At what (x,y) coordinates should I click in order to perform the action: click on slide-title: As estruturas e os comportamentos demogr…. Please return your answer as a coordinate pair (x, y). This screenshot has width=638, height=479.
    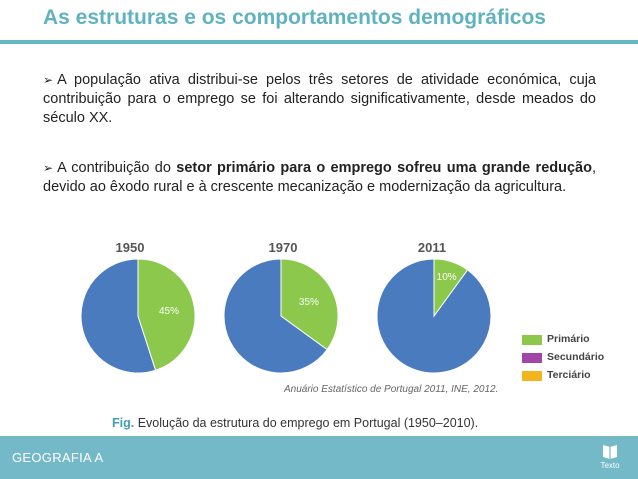
    Looking at the image, I should click on (294, 17).